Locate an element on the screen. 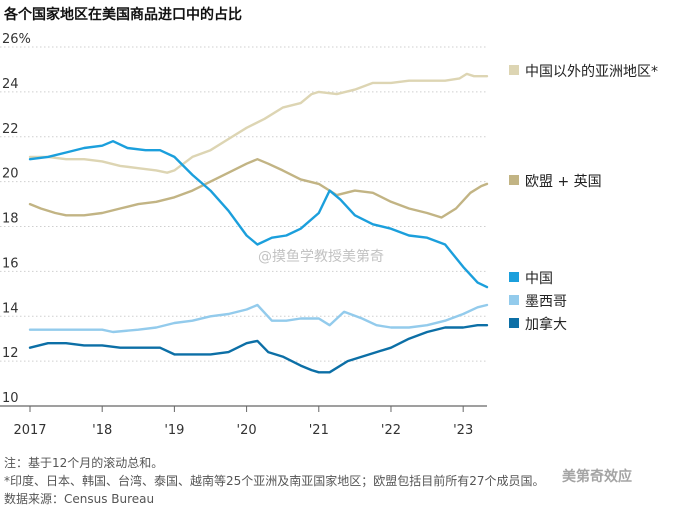 This screenshot has width=700, height=508. x-tick-label: '19 is located at coordinates (174, 430).